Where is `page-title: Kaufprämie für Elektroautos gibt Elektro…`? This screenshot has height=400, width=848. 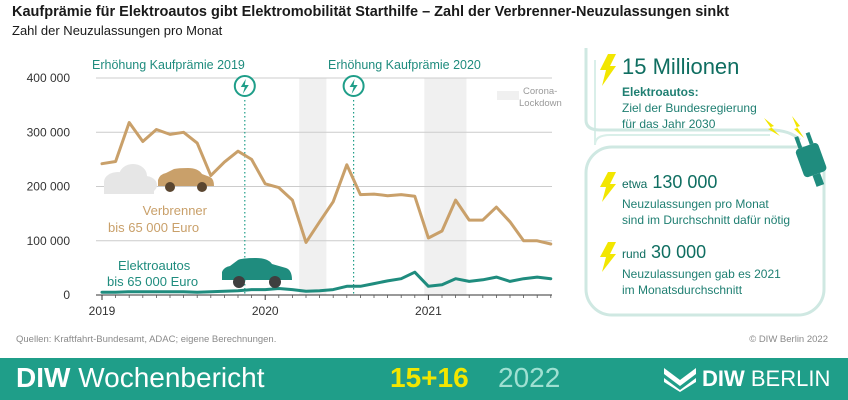 page-title: Kaufprämie für Elektroautos gibt Elektro… is located at coordinates (371, 12).